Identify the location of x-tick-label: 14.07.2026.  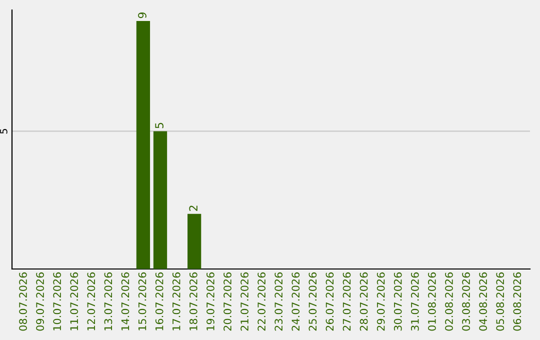
(125, 301).